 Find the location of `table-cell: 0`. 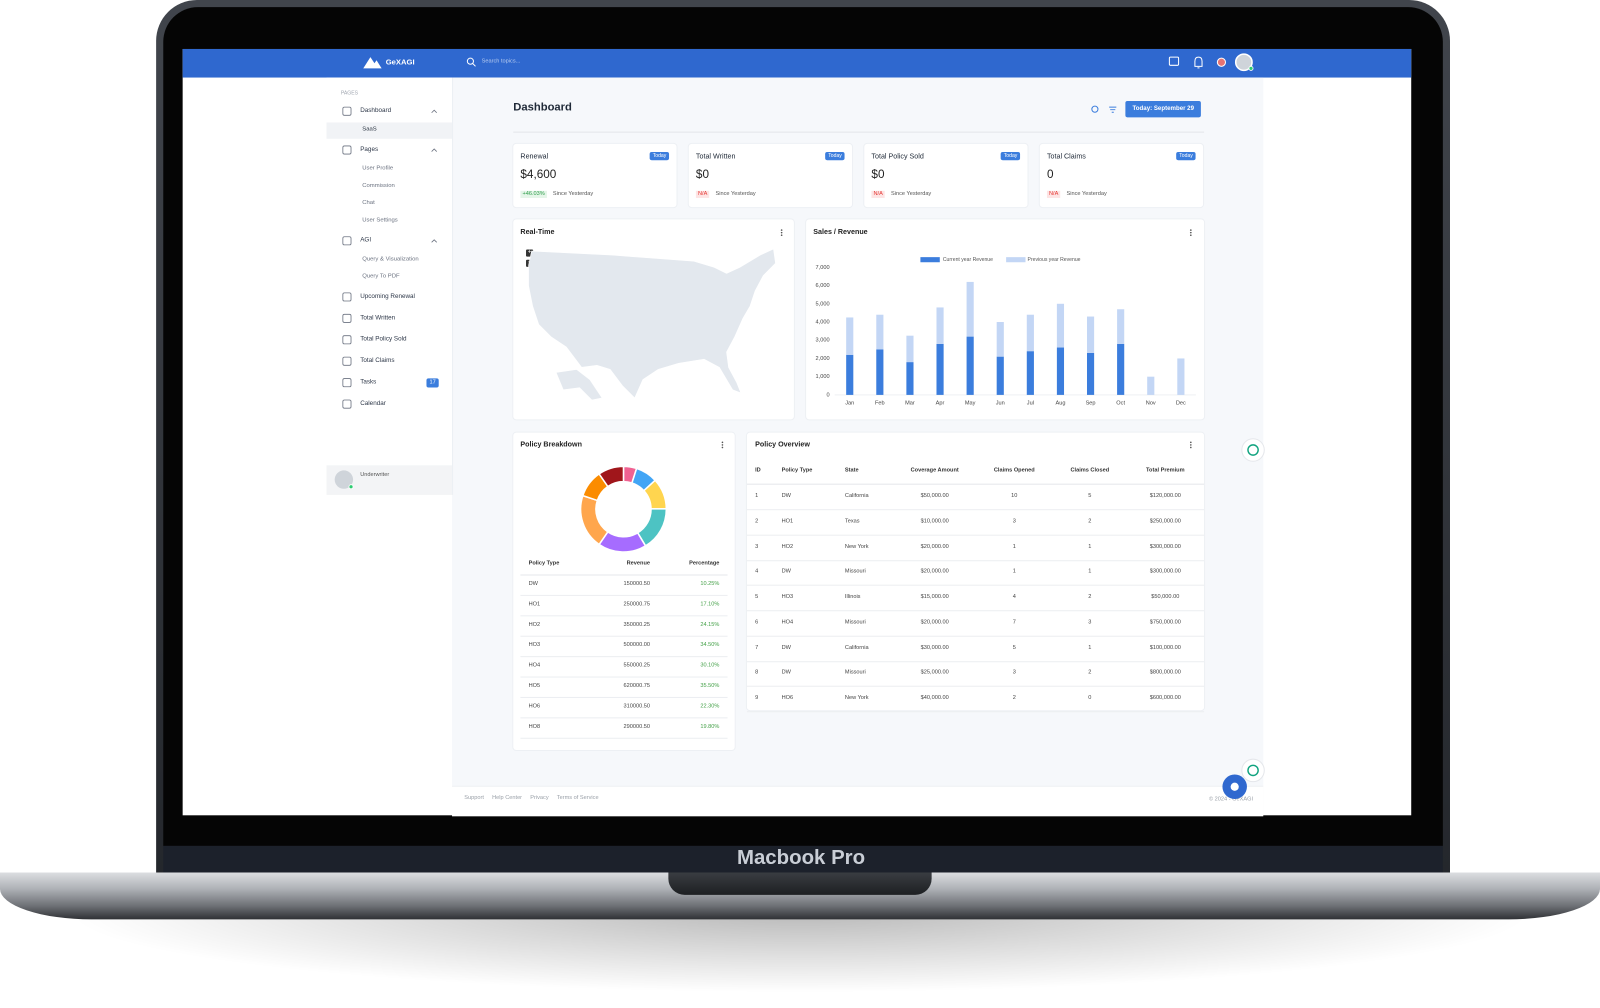

table-cell: 0 is located at coordinates (1090, 698).